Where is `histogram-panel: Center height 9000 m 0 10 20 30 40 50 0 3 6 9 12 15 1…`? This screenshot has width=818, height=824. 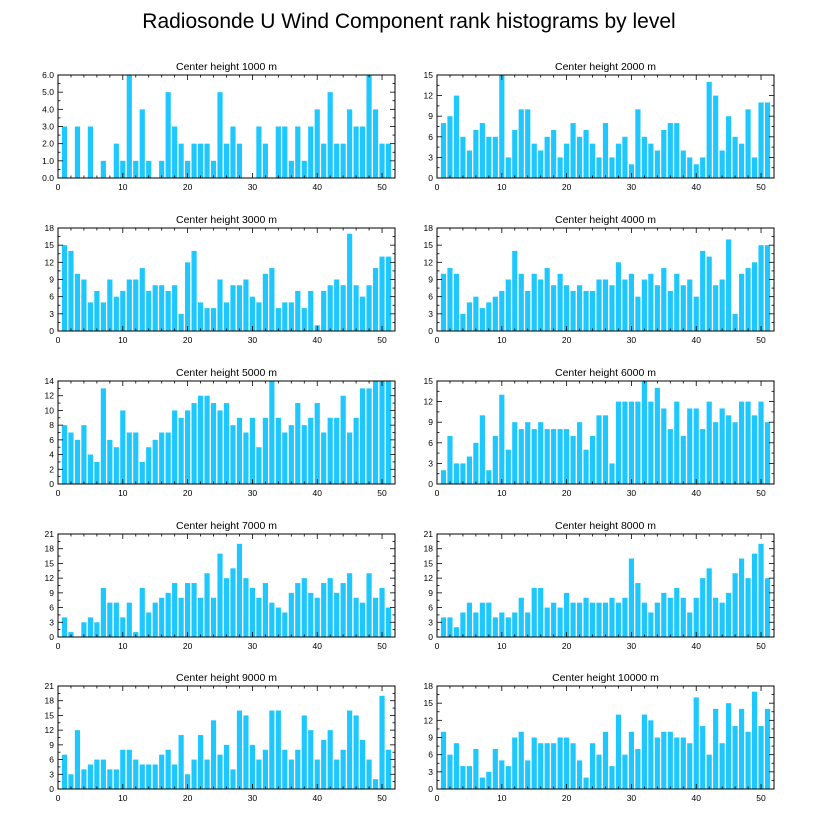 histogram-panel: Center height 9000 m 0 10 20 30 40 50 0 3 6 9 12 15 1… is located at coordinates (220, 737).